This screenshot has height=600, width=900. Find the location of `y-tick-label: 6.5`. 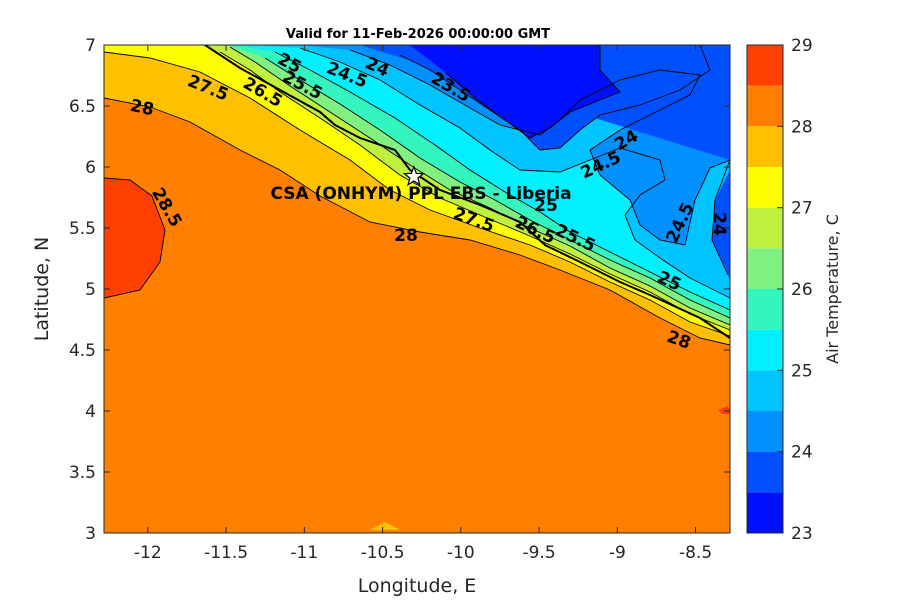

y-tick-label: 6.5 is located at coordinates (82, 107).